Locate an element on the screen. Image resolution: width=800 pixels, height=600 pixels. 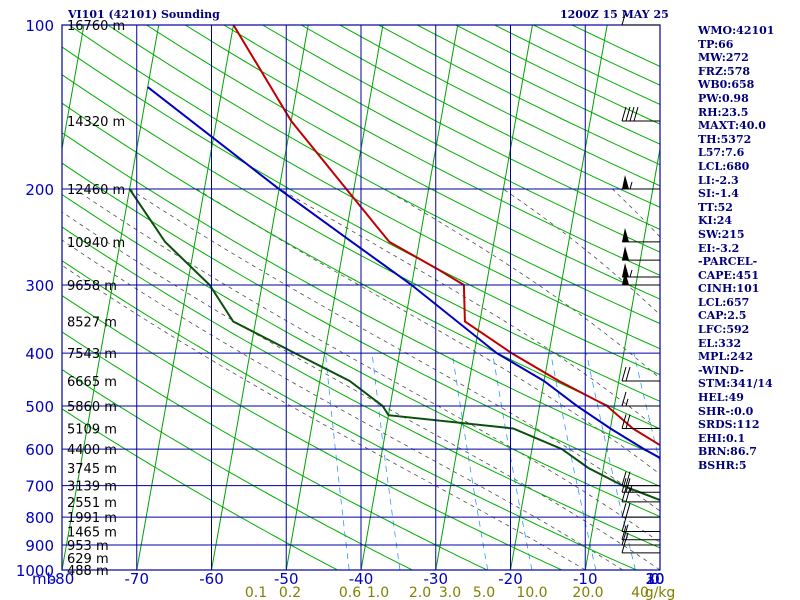
x-tick-label: 30 is located at coordinates (654, 579).